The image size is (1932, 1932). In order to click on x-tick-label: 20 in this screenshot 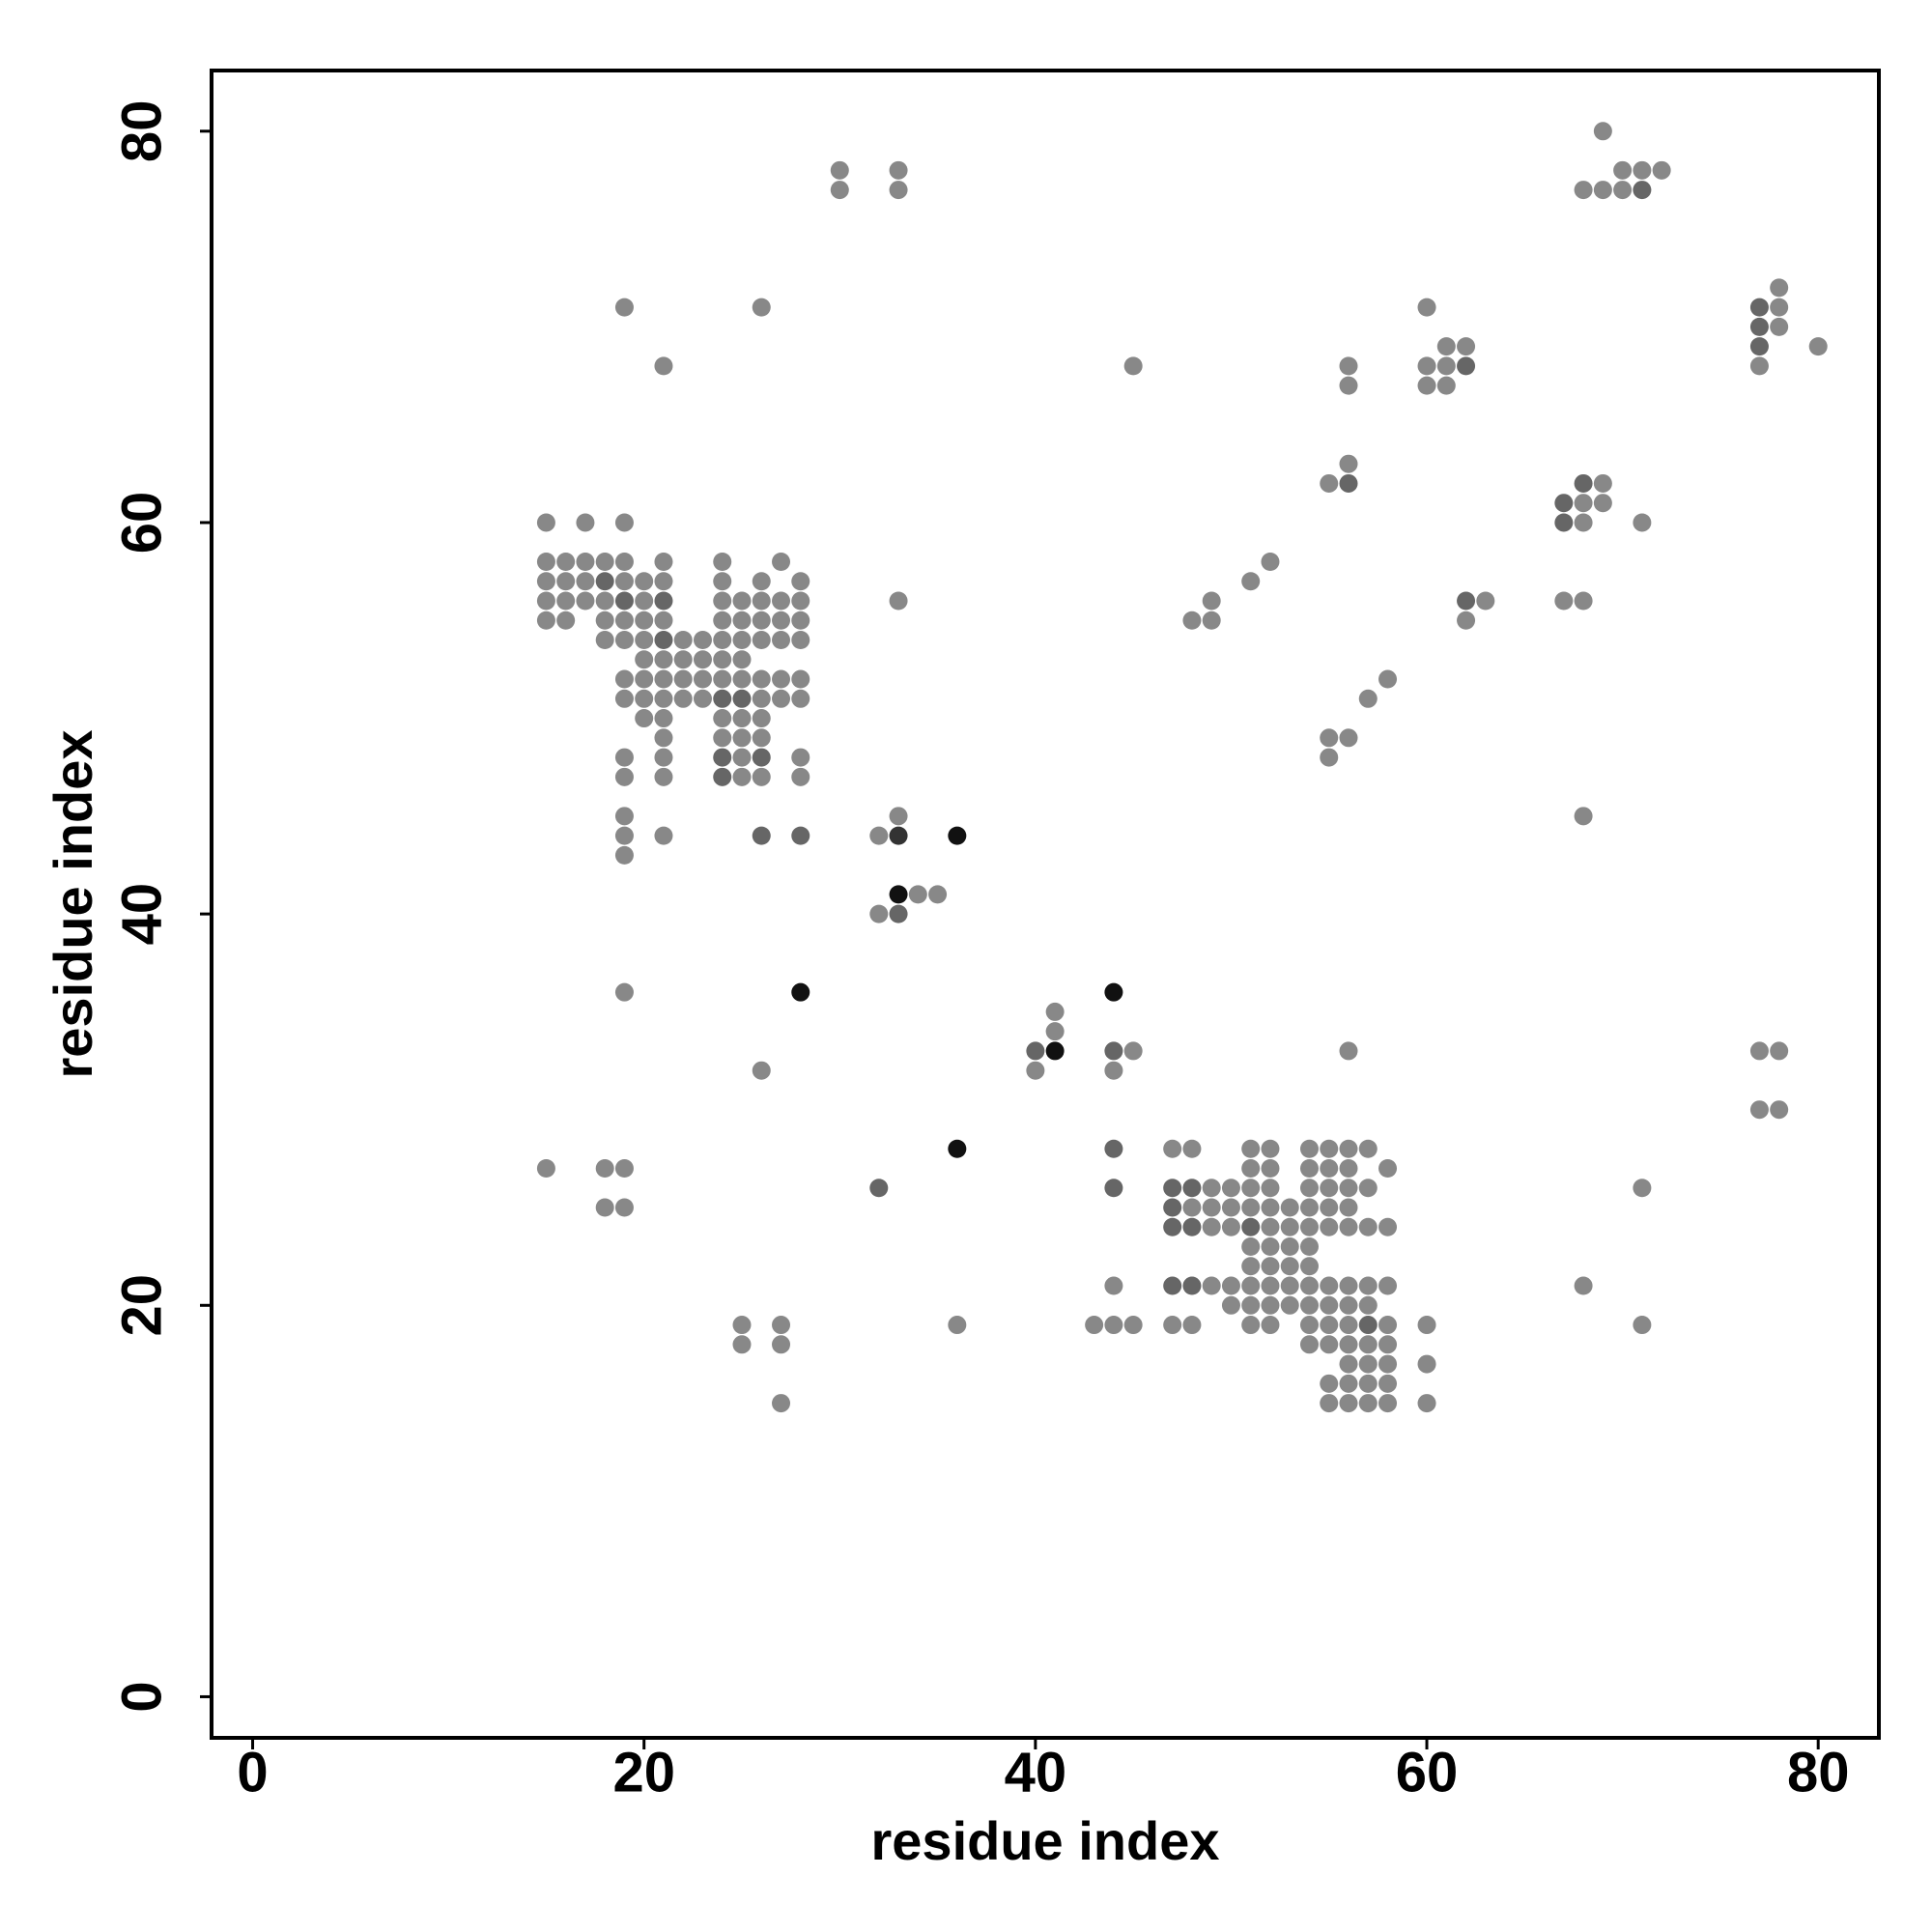, I will do `click(643, 1772)`.